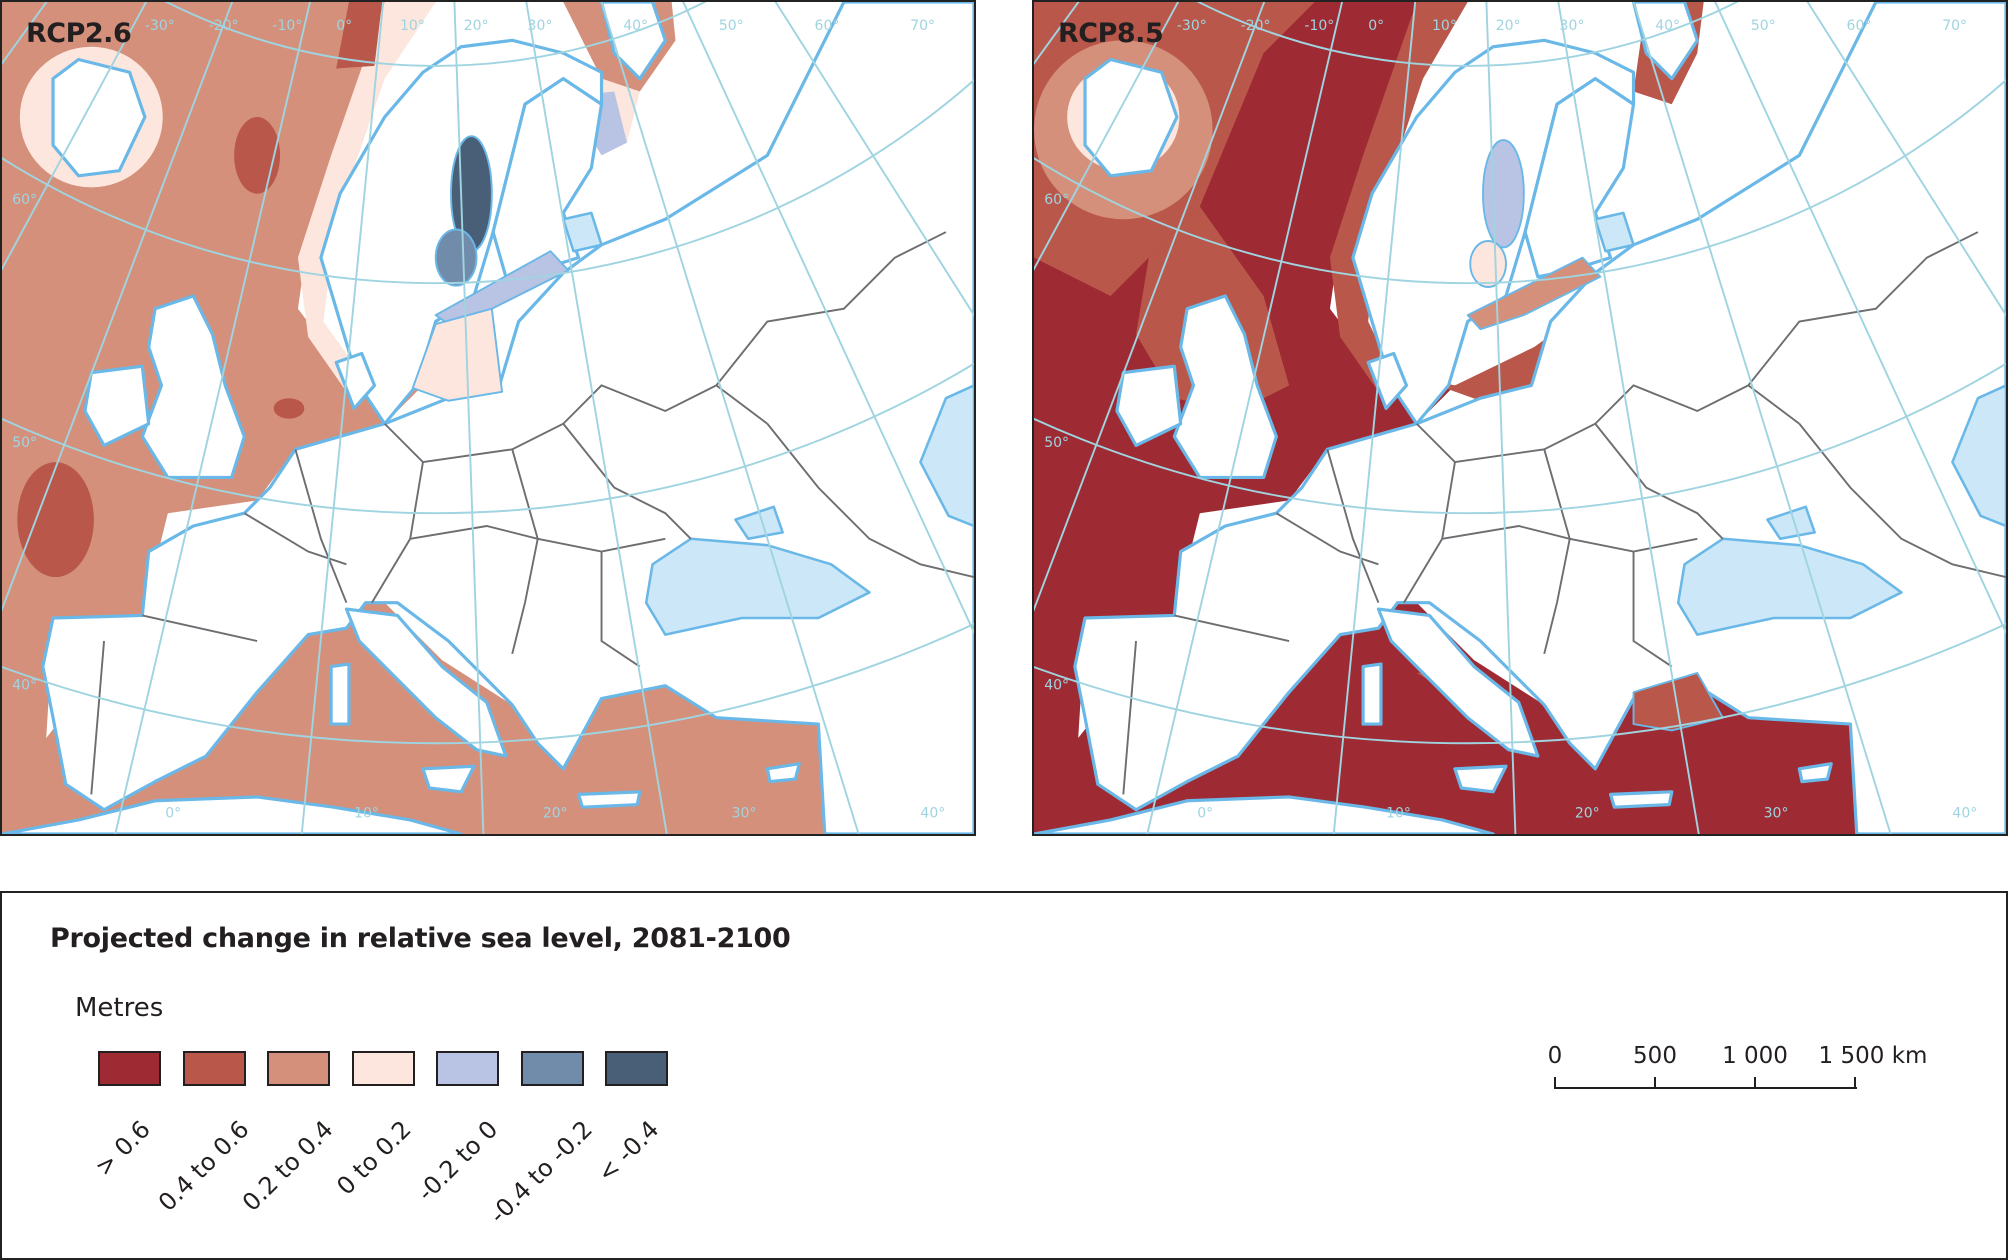 This screenshot has height=1260, width=2008. I want to click on panel-title: RCP8.5, so click(1111, 33).